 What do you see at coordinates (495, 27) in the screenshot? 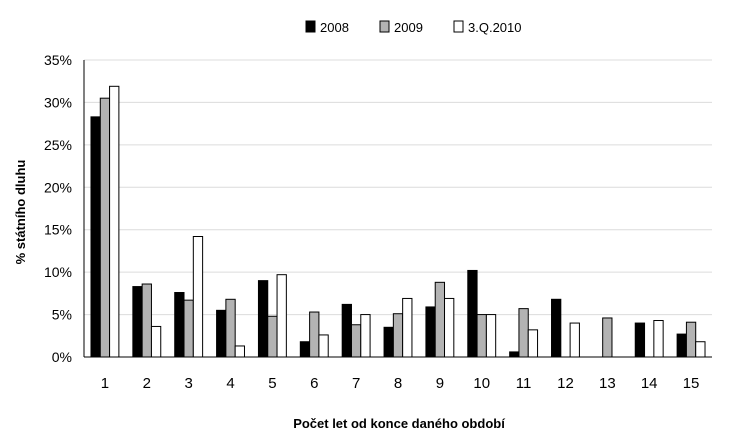
I see `legend-label: 3.Q.2010` at bounding box center [495, 27].